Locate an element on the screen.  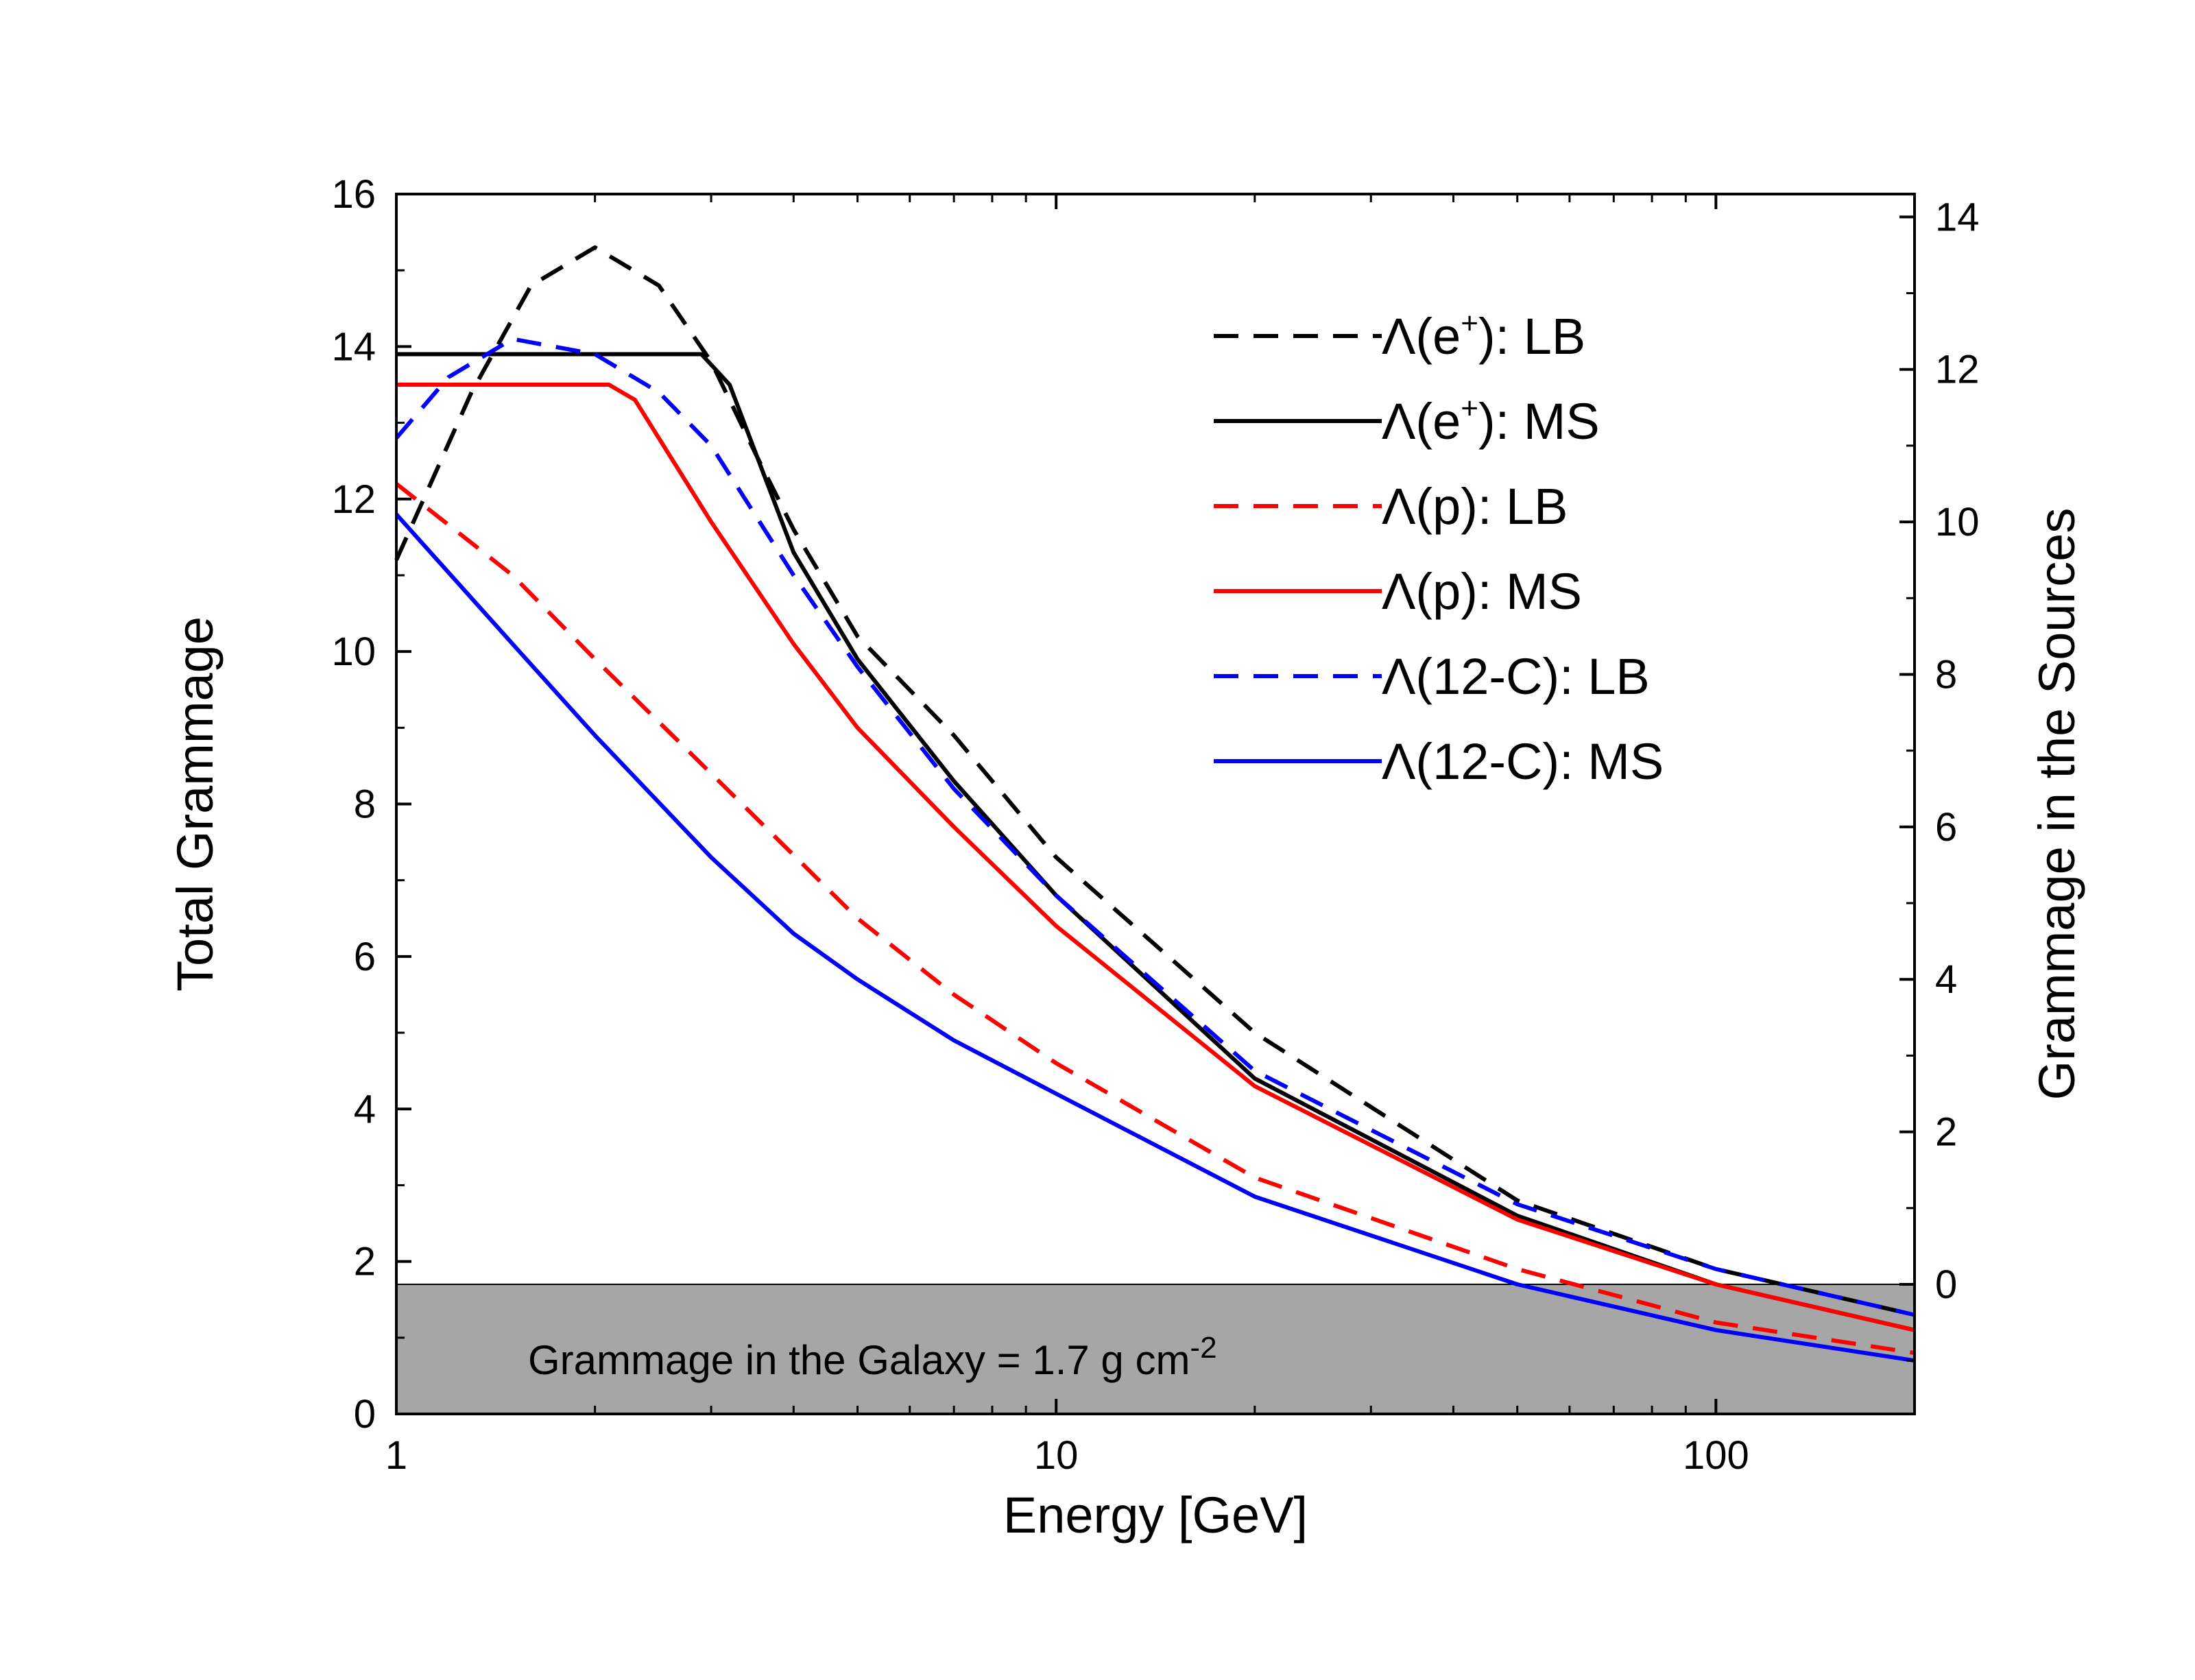
band-label-superscript: -2 is located at coordinates (1203, 1348).